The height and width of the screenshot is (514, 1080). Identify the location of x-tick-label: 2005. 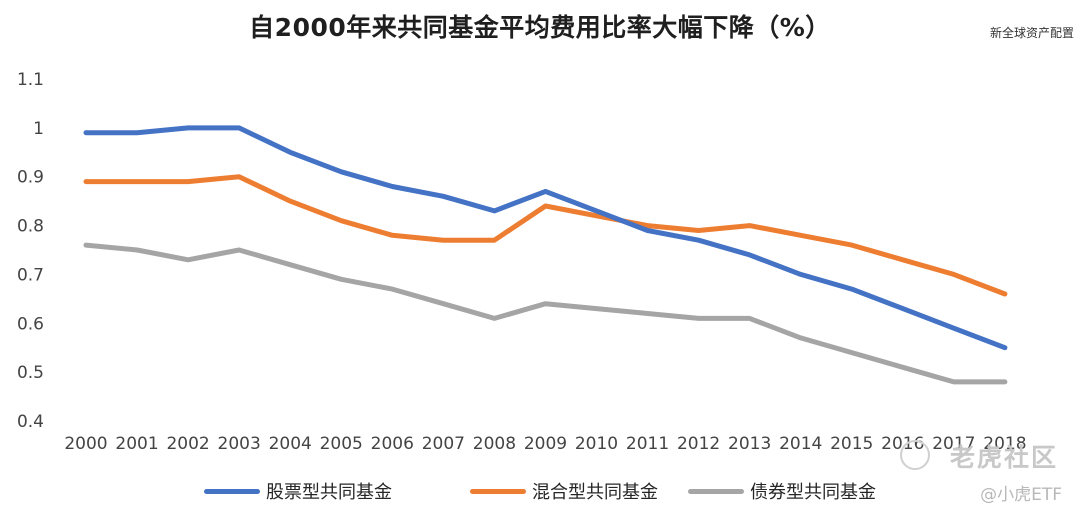
(341, 444).